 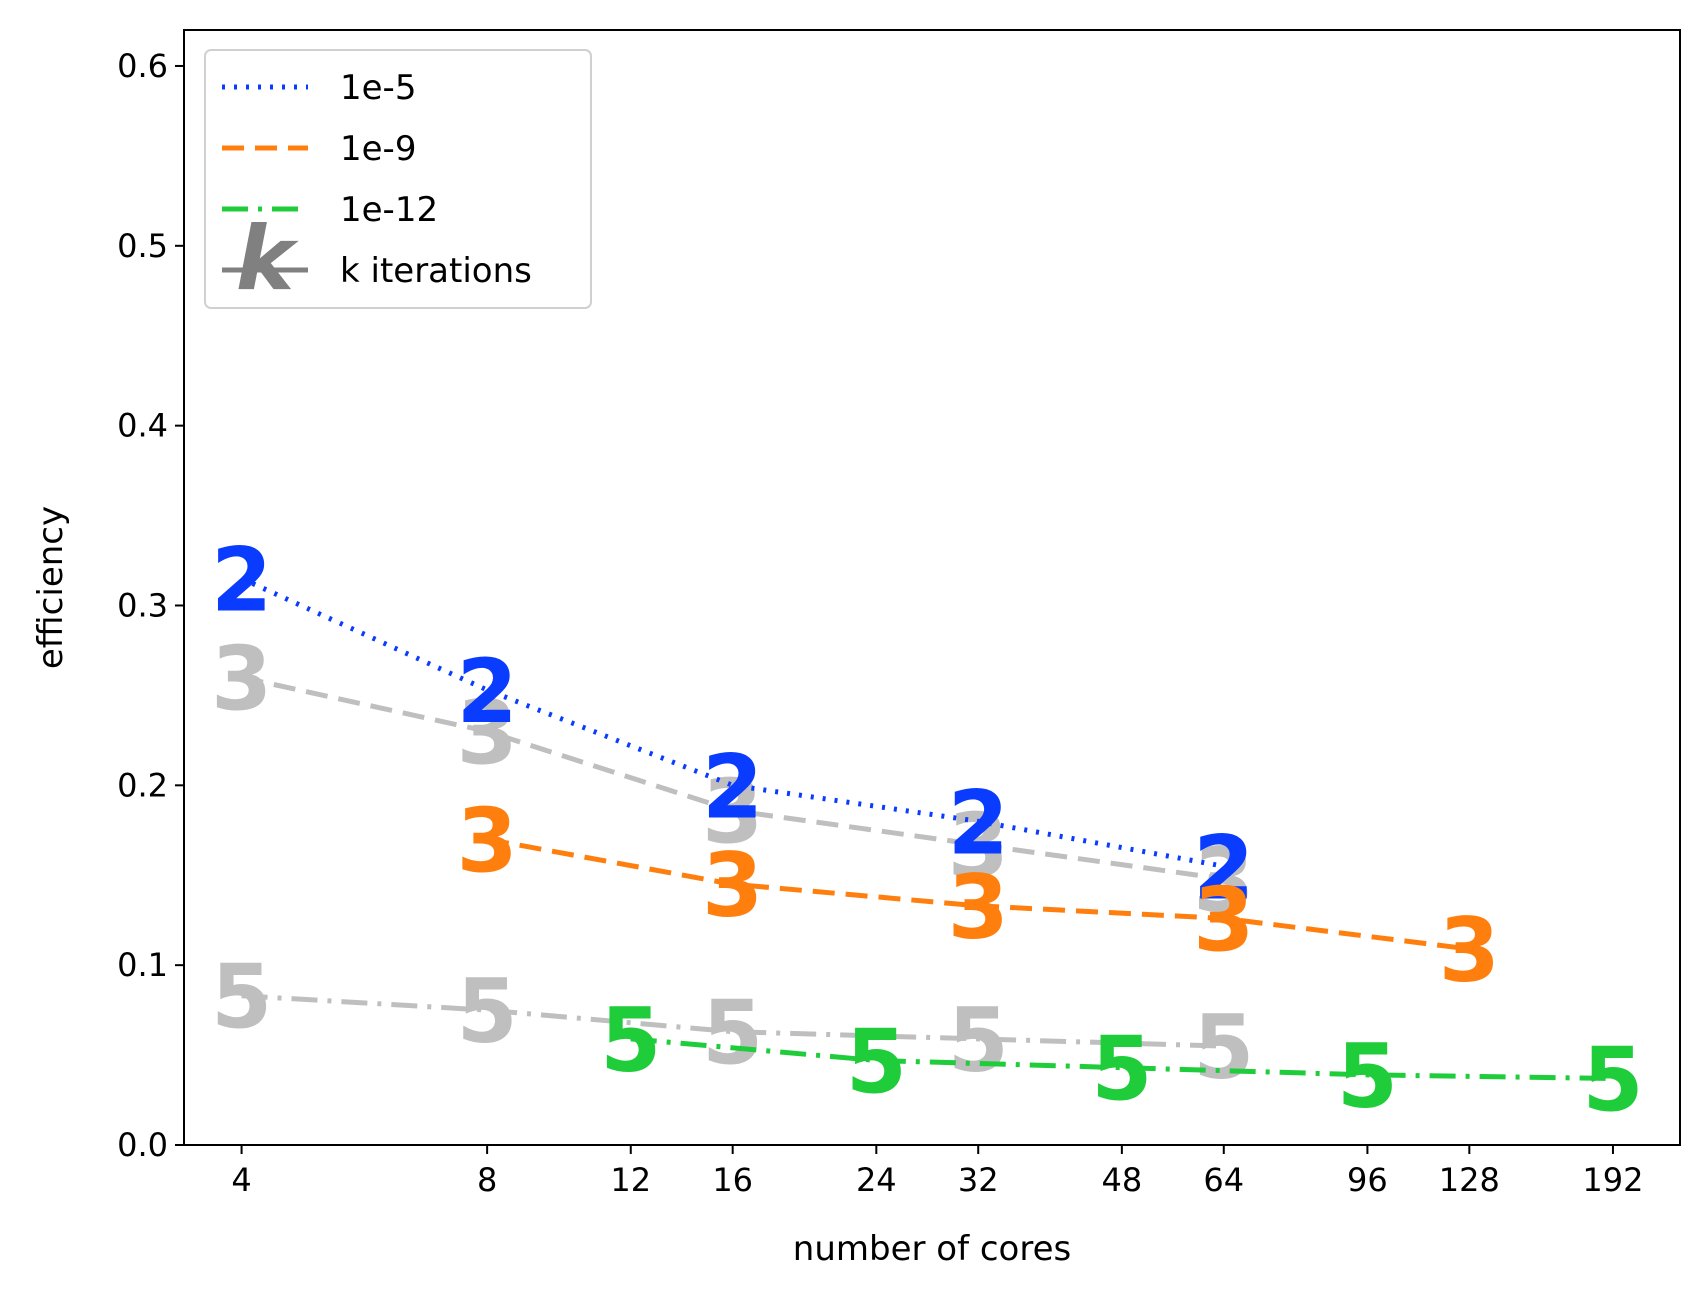 I want to click on x-tick-label: 32, so click(x=978, y=1180).